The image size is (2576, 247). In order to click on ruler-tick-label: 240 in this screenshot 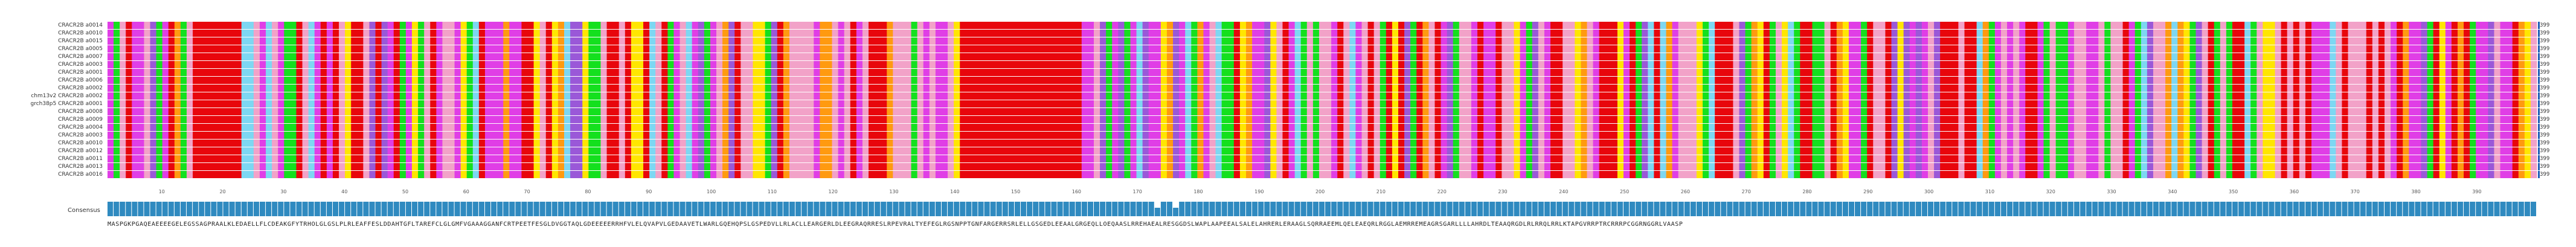, I will do `click(1564, 191)`.